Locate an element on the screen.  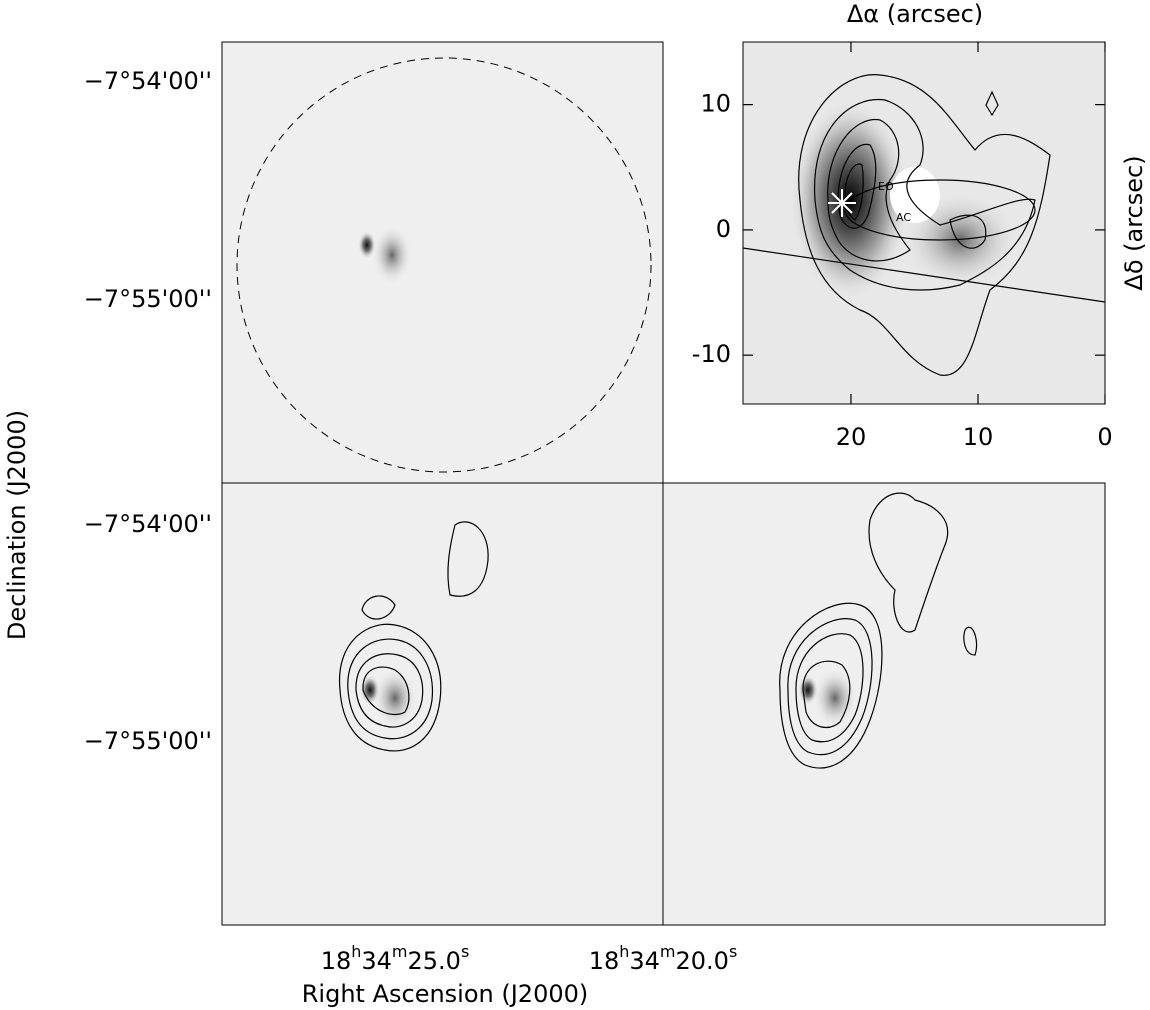
source is located at coordinates (367, 245).